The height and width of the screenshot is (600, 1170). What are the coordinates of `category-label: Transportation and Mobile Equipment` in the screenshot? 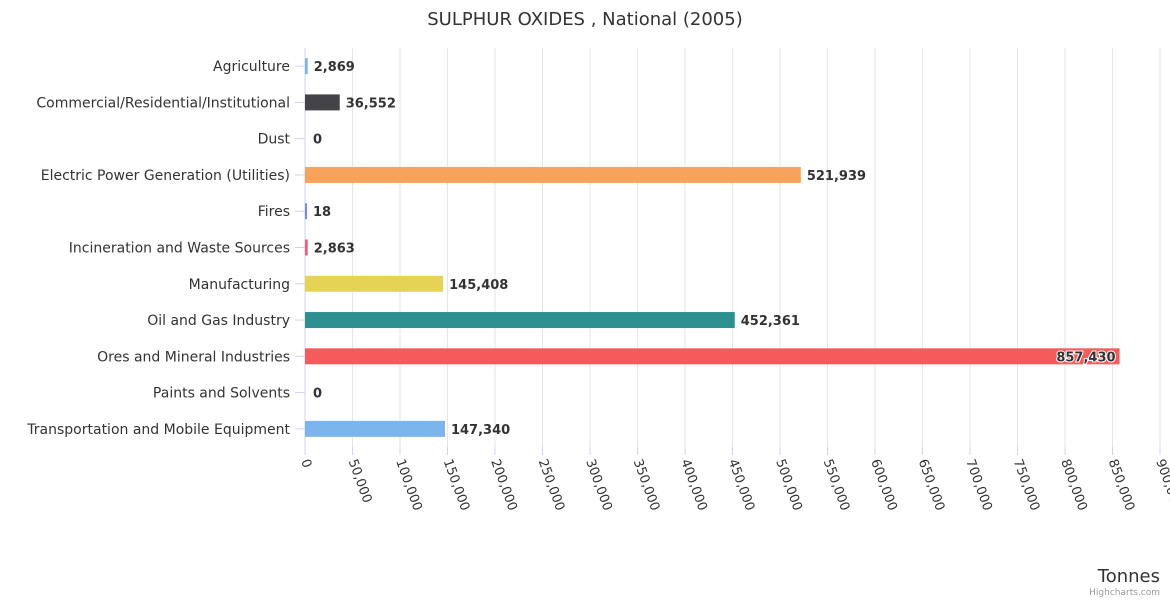 It's located at (158, 430).